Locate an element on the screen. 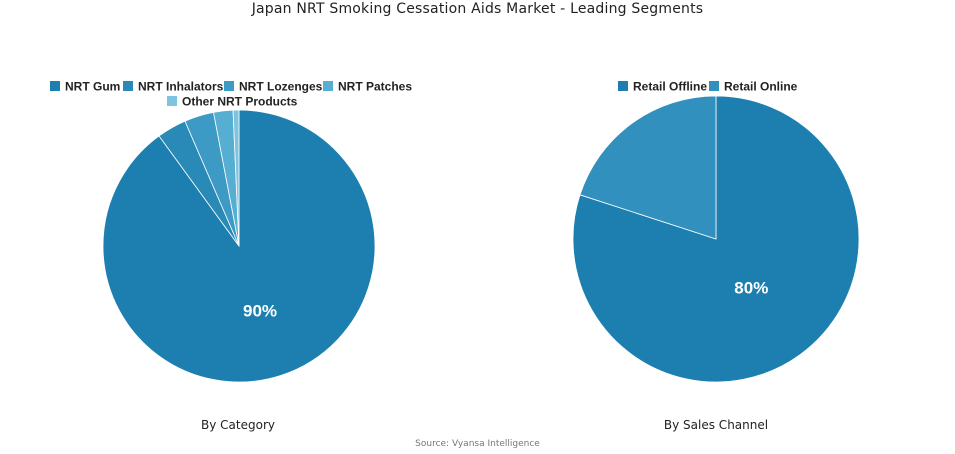 The width and height of the screenshot is (955, 454). legend-item-retail-online: Retail Online is located at coordinates (753, 87).